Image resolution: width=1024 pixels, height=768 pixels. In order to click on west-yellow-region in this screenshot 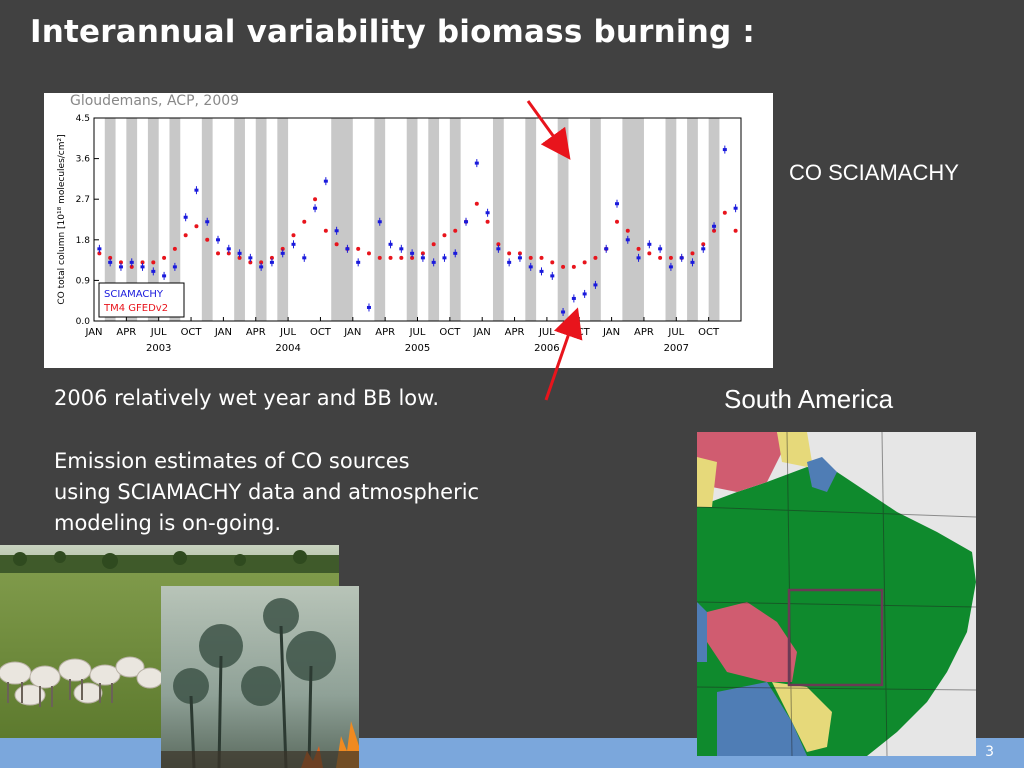, I will do `click(707, 482)`.